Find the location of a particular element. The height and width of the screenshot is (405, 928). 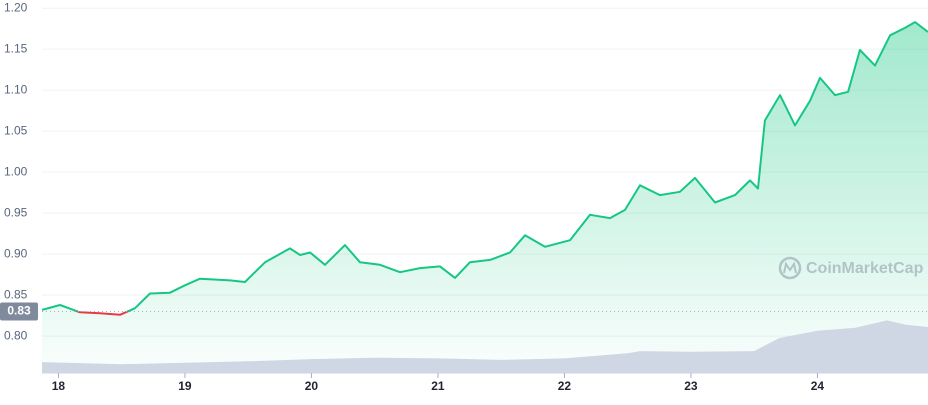

watermark: CoinMarketCap is located at coordinates (851, 268).